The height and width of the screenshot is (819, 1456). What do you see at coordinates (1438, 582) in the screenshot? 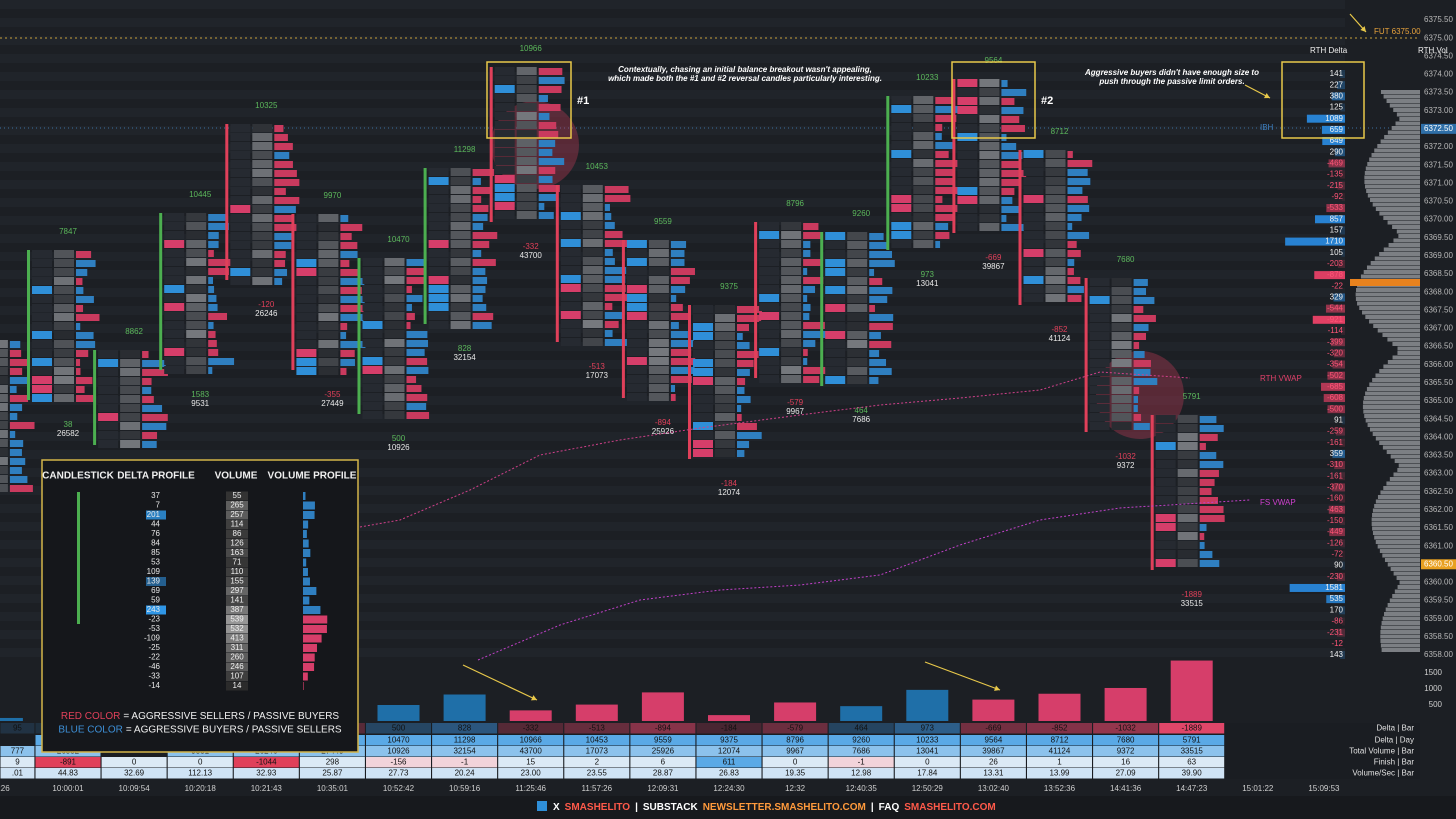
I see `price-label: 6360.00` at bounding box center [1438, 582].